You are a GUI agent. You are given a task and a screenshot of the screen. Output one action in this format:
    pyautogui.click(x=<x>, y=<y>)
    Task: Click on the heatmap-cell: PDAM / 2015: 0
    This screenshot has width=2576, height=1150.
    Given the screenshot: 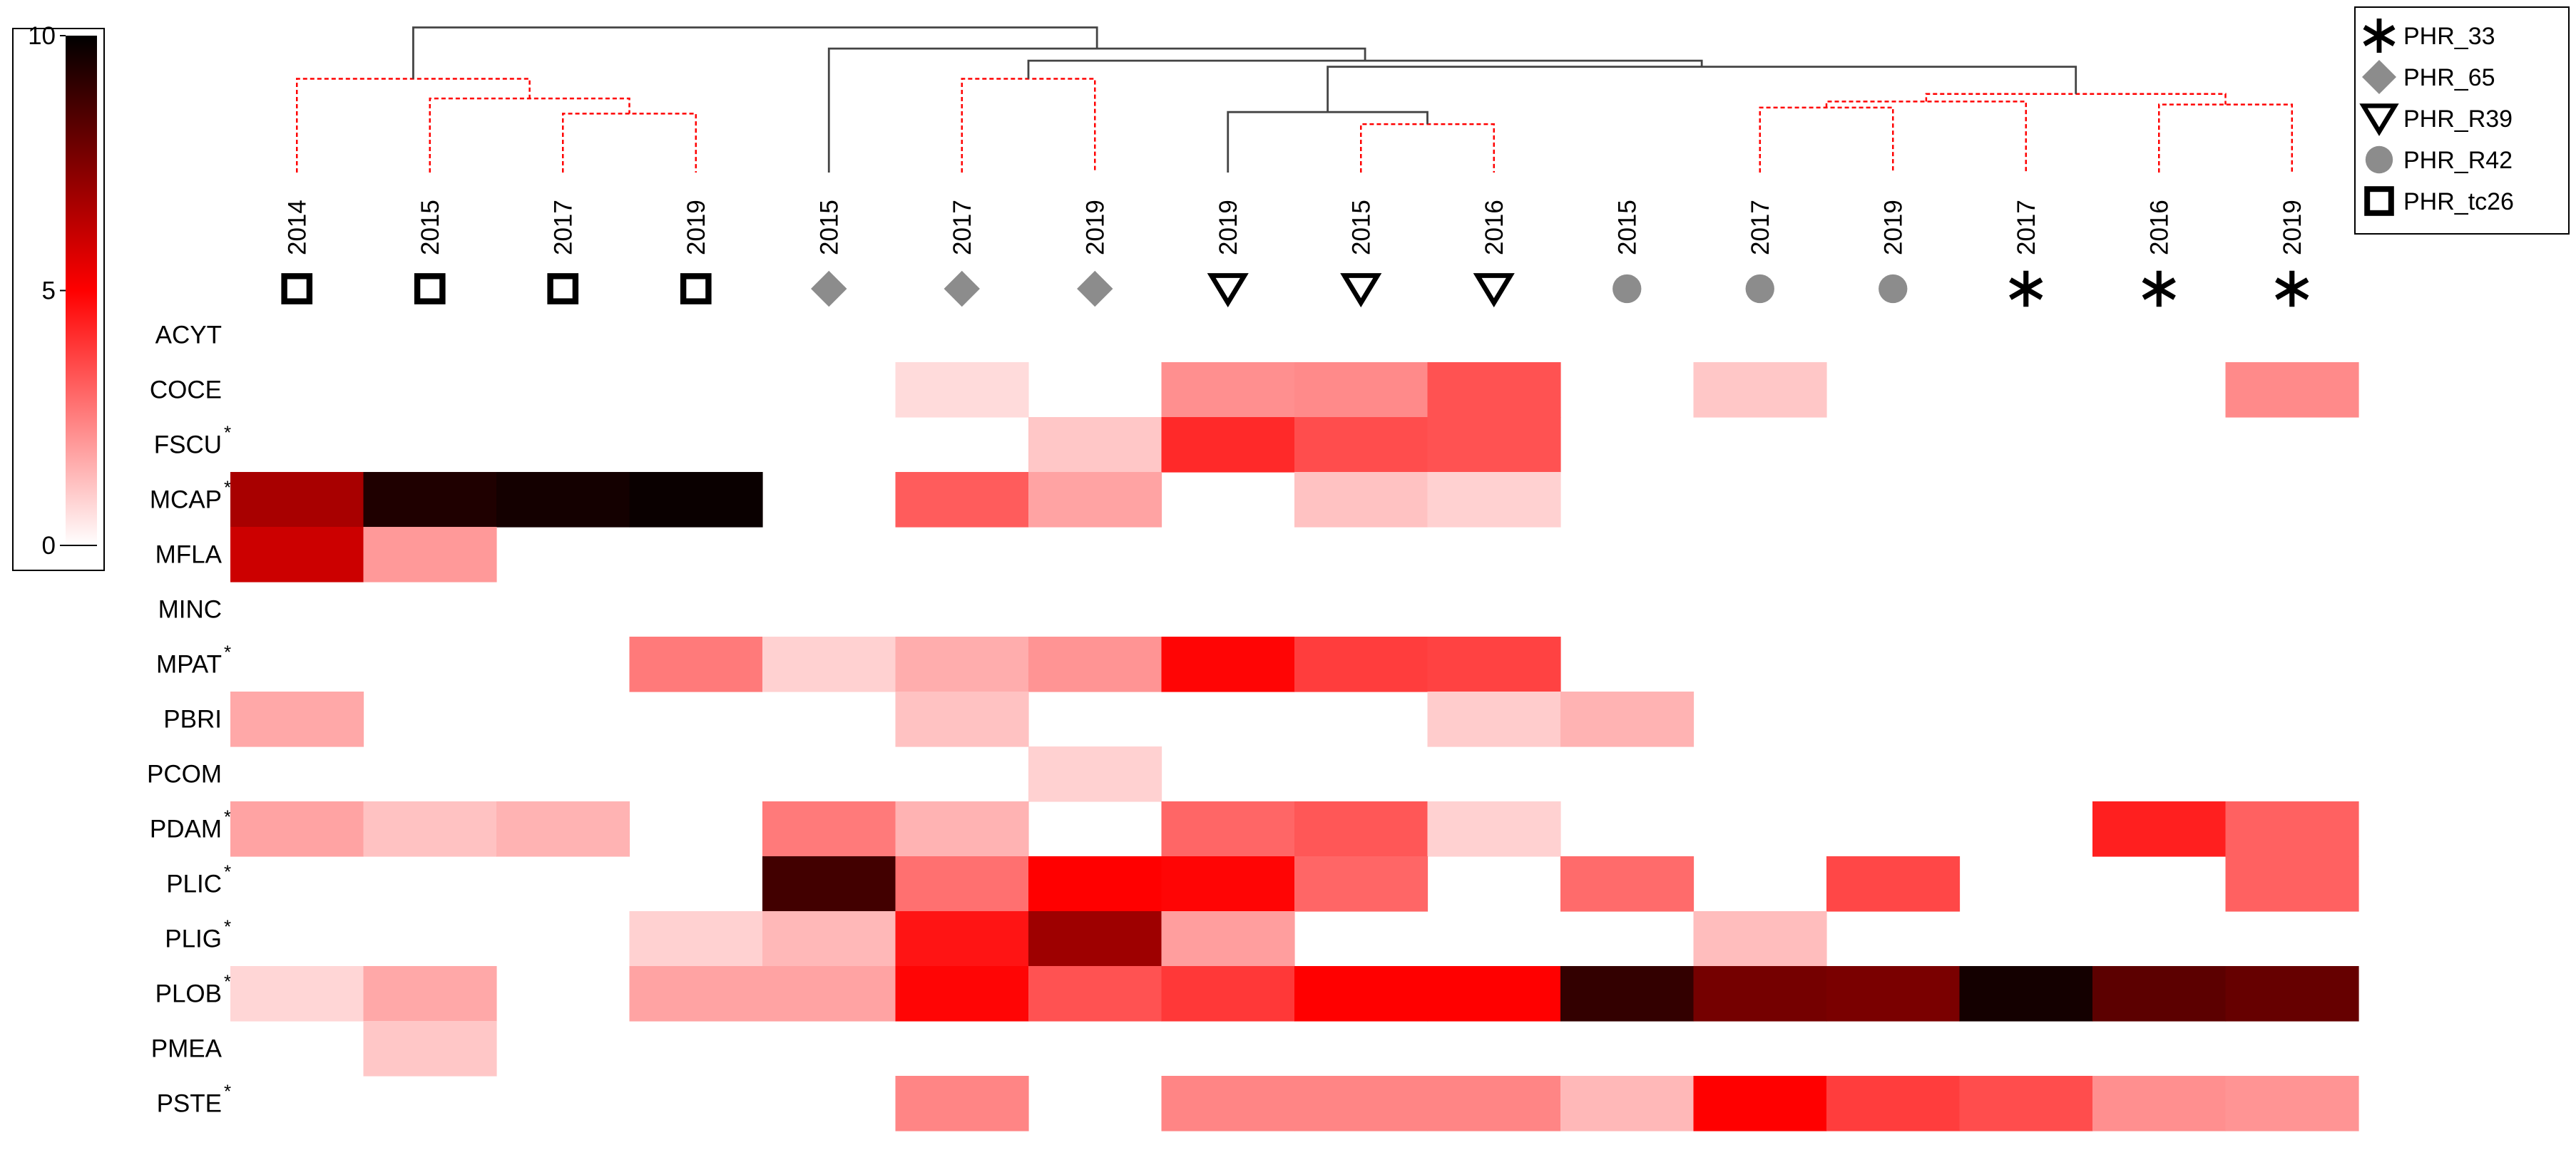 What is the action you would take?
    pyautogui.click(x=1627, y=829)
    